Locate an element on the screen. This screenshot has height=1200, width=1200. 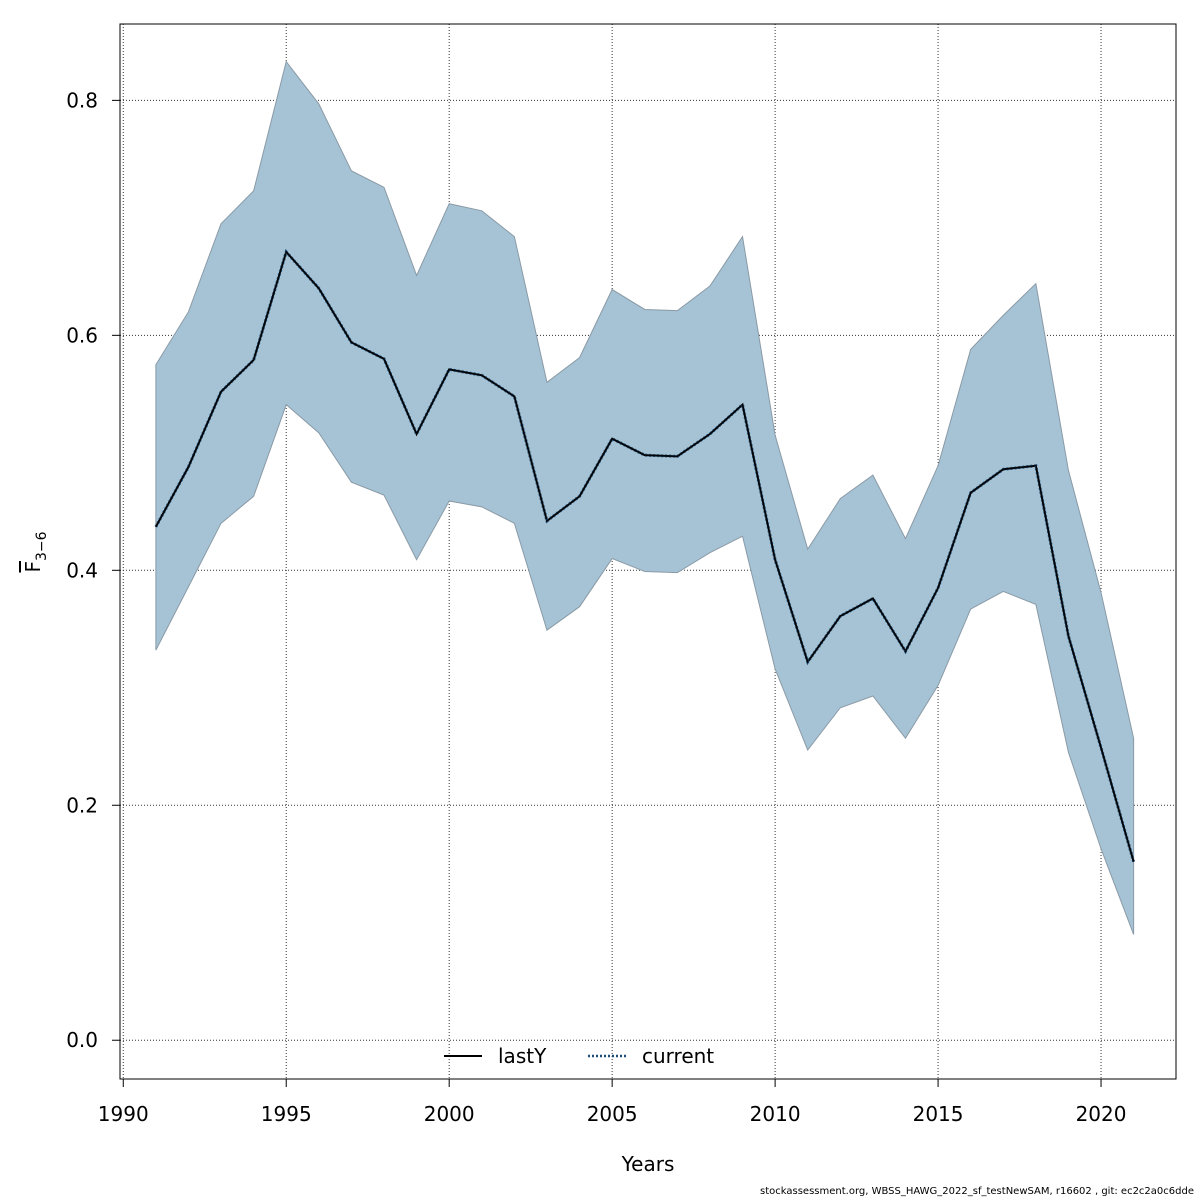
y-tick-label: 0.4 is located at coordinates (82, 570).